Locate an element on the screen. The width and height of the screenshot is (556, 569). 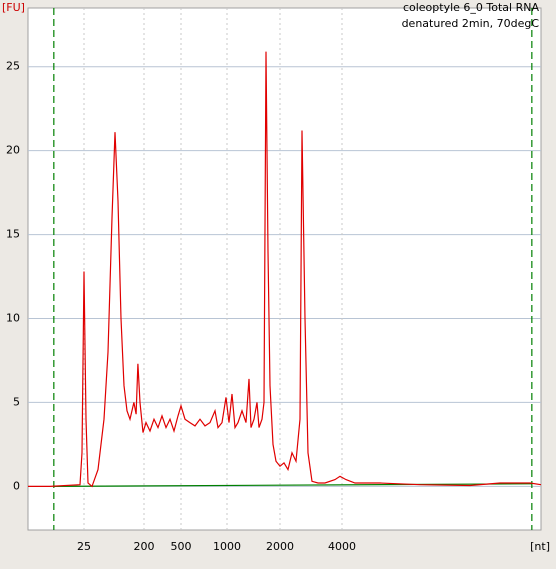
y-tick-label: 10 is located at coordinates (13, 318).